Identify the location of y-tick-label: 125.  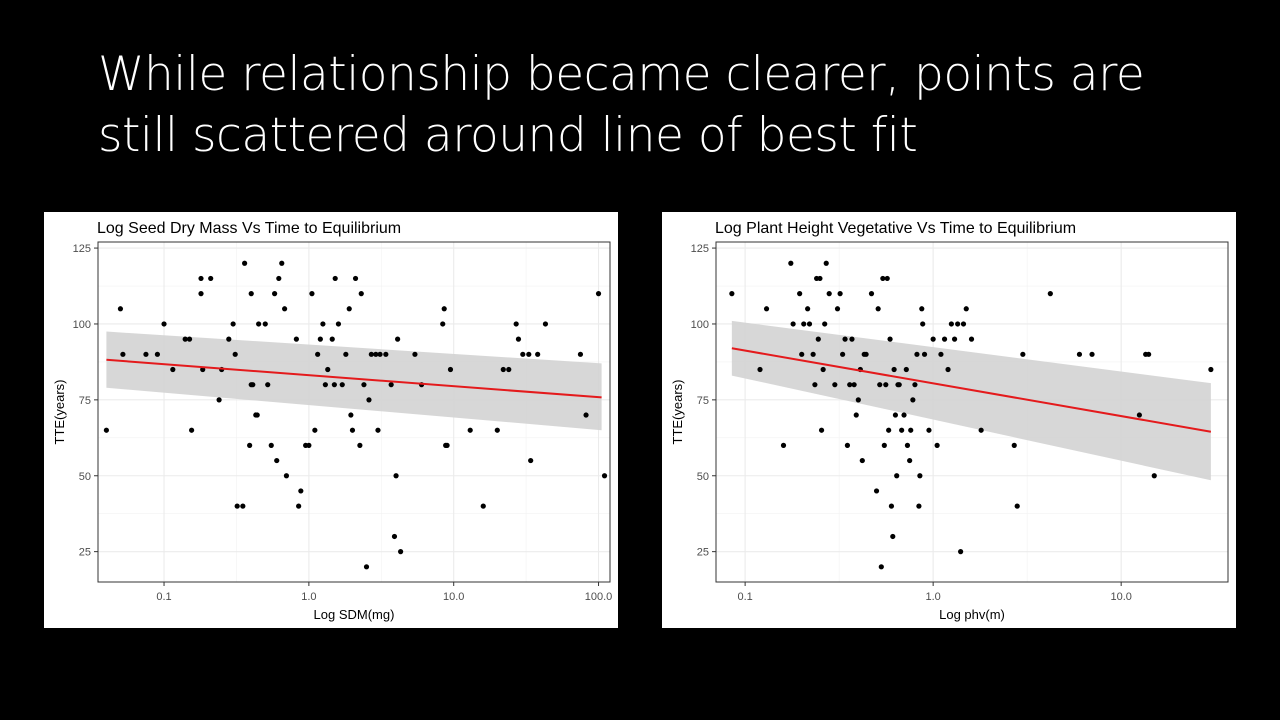
(700, 249).